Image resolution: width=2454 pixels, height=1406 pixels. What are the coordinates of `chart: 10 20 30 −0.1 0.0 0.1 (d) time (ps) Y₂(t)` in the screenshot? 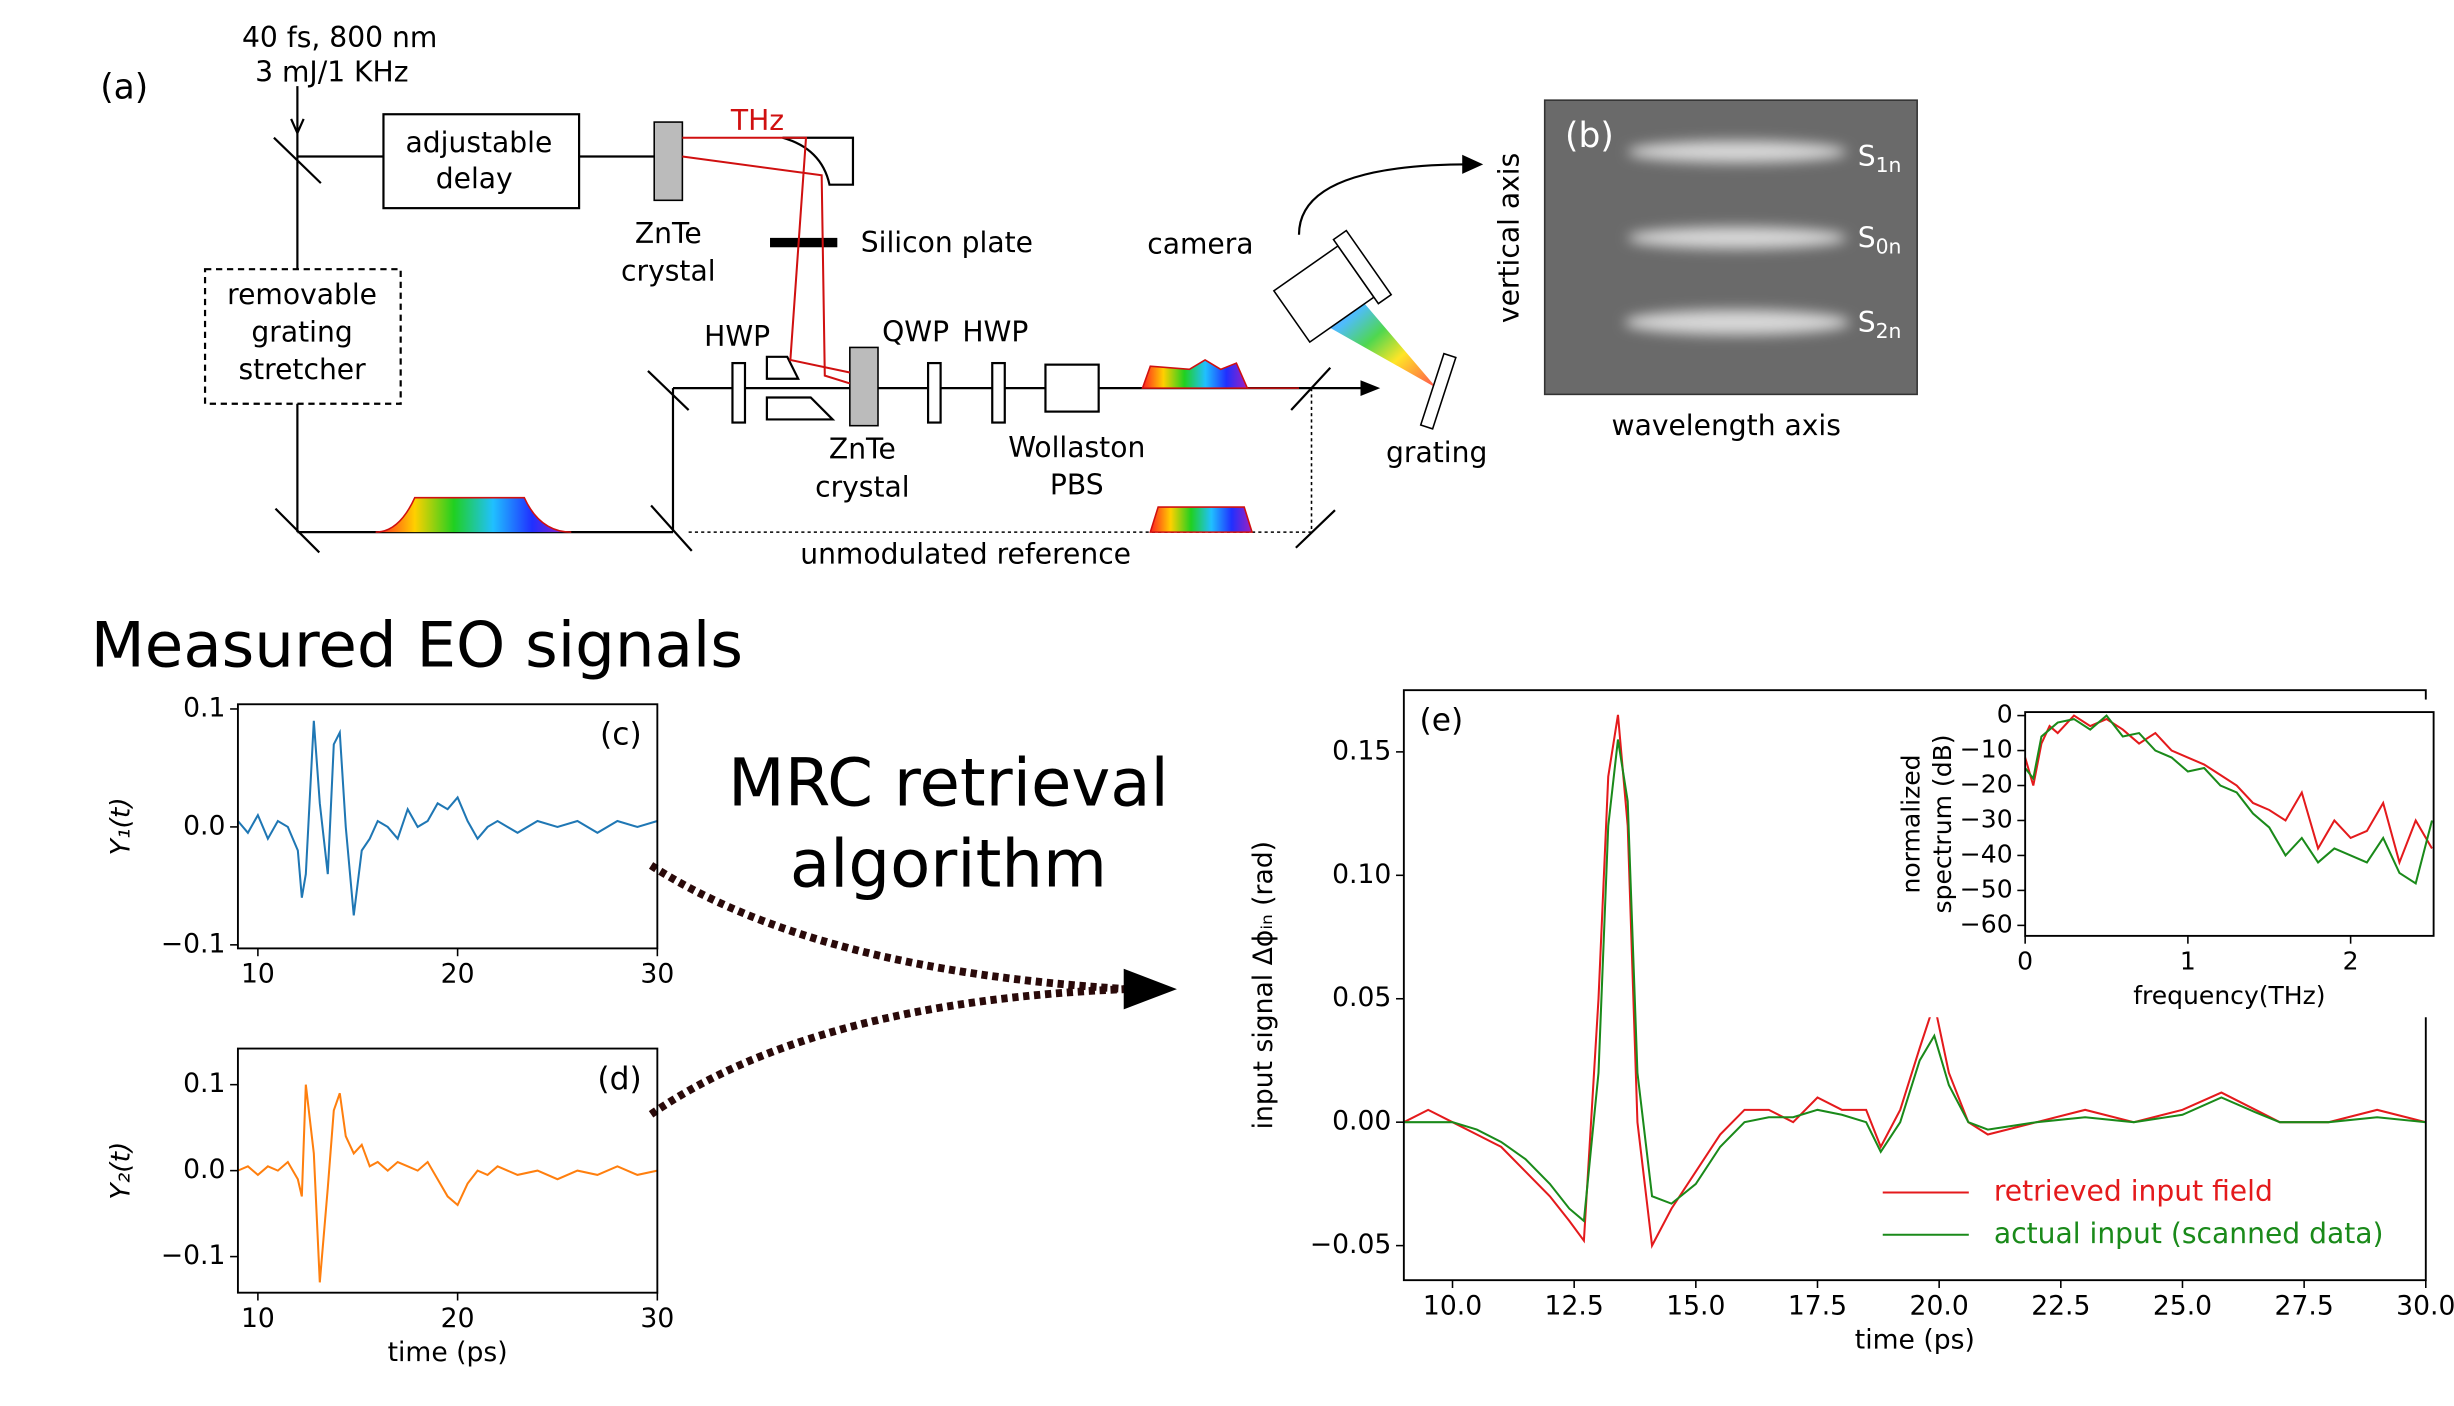 It's located at (390, 1207).